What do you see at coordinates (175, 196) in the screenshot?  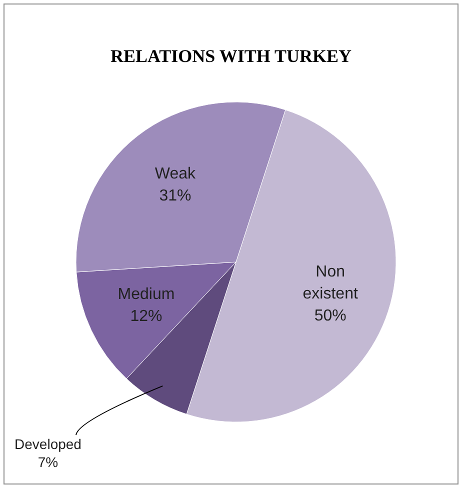 I see `data-label: 31%` at bounding box center [175, 196].